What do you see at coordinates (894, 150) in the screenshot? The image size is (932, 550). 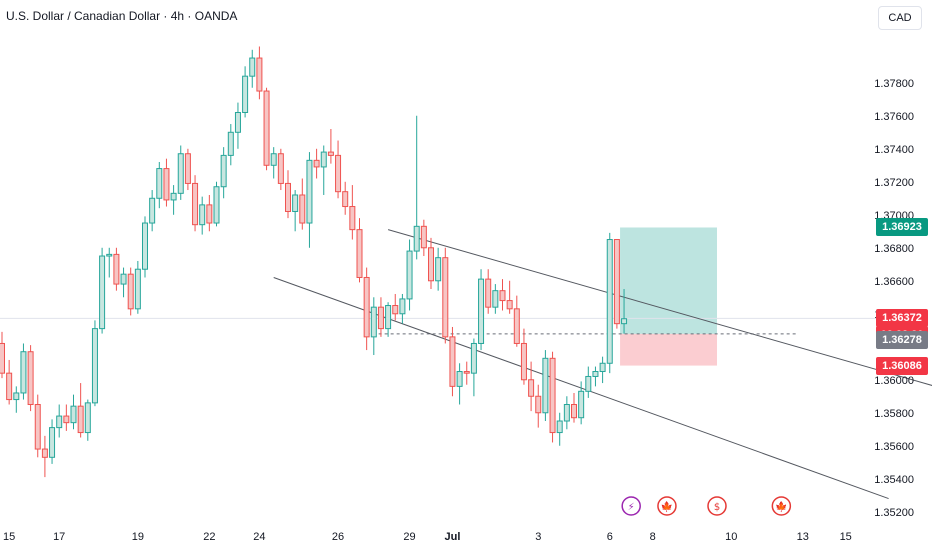 I see `y-tick-label: 1.37400` at bounding box center [894, 150].